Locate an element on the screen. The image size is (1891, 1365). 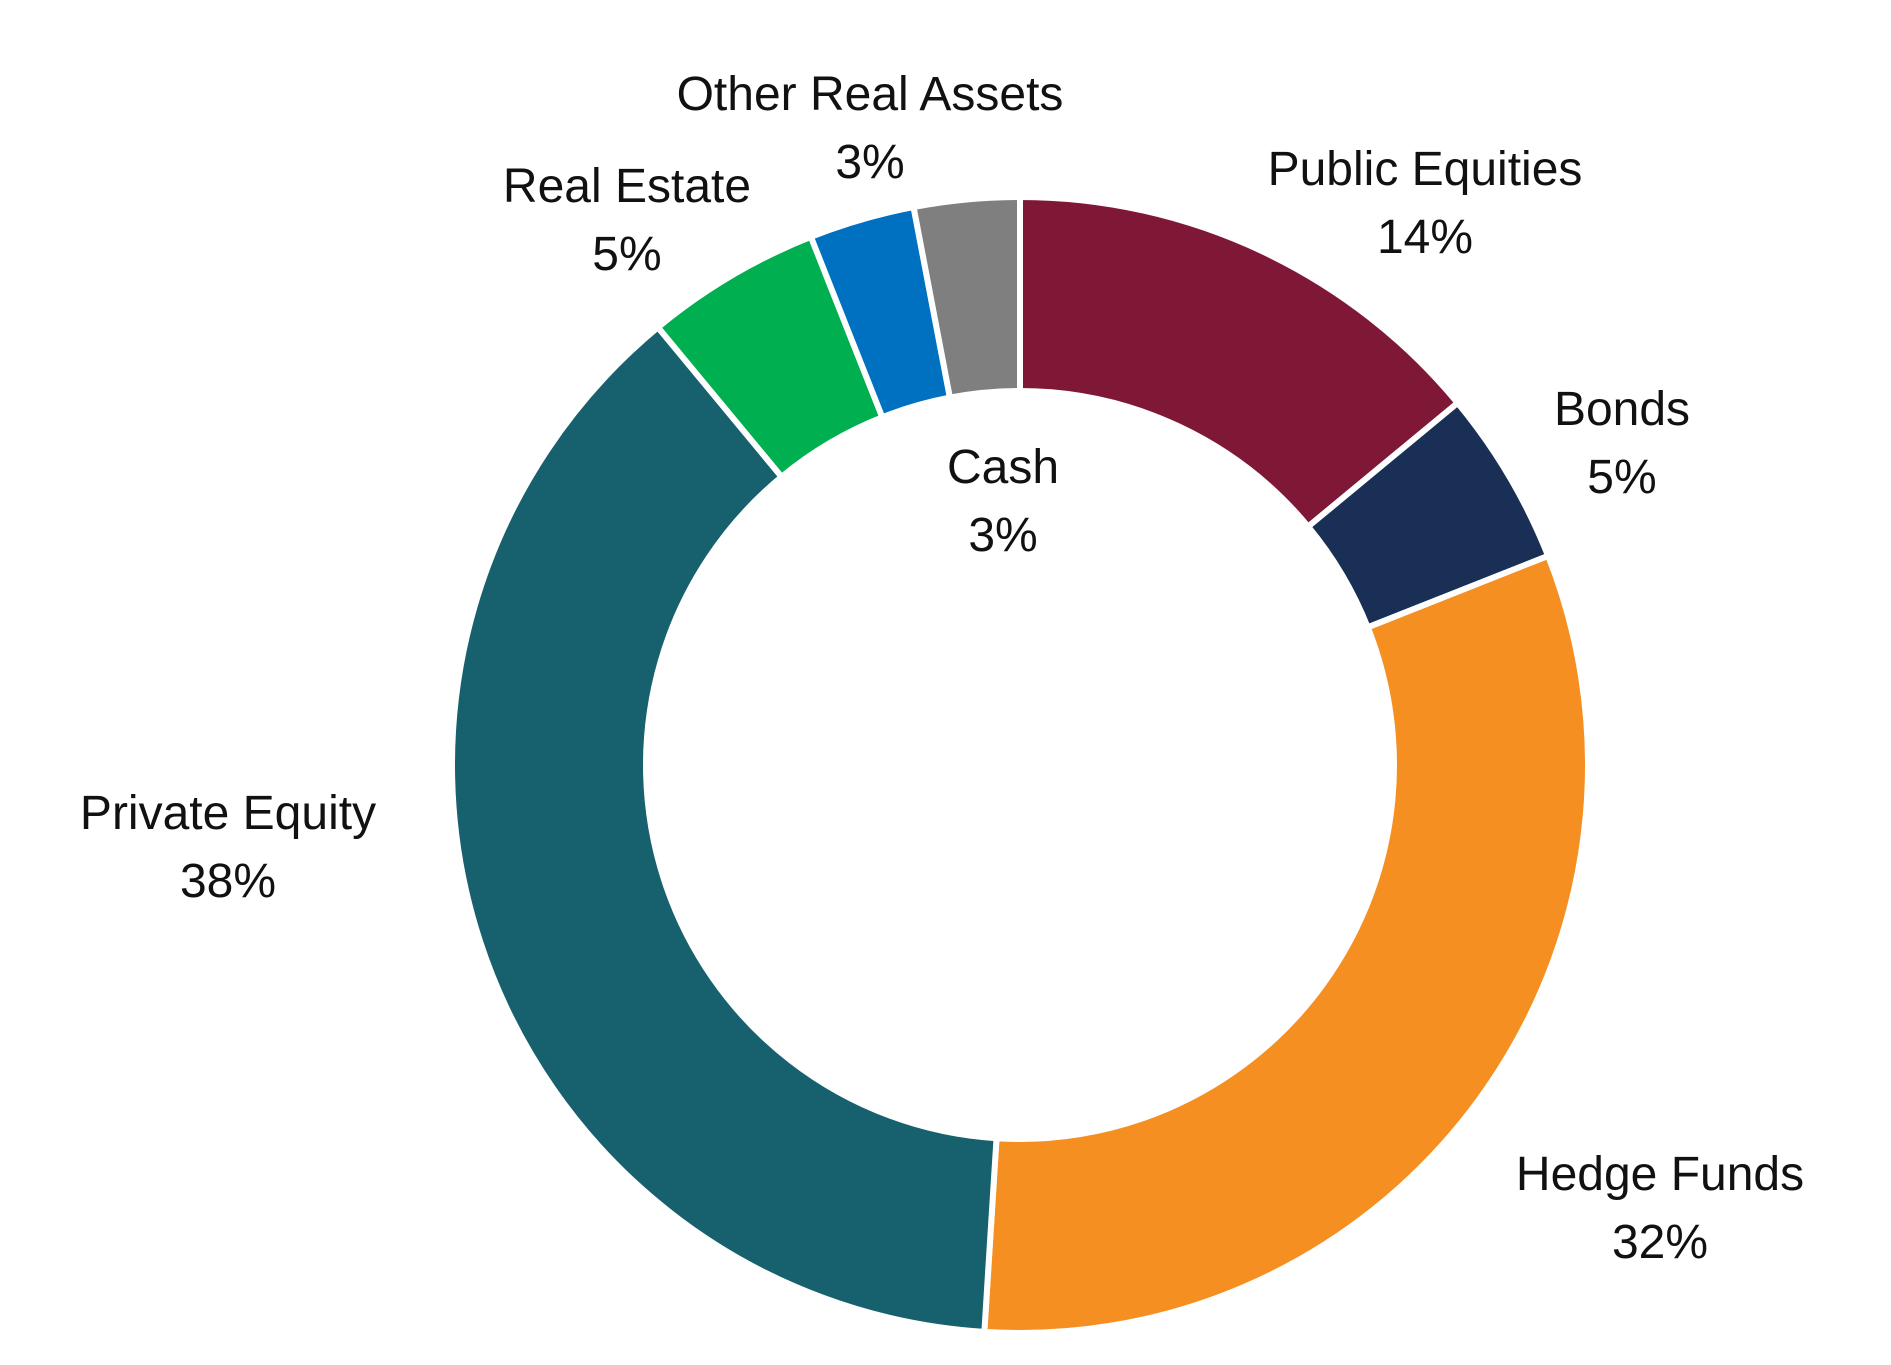
label-real-estate: Real Estate 5% is located at coordinates (627, 221).